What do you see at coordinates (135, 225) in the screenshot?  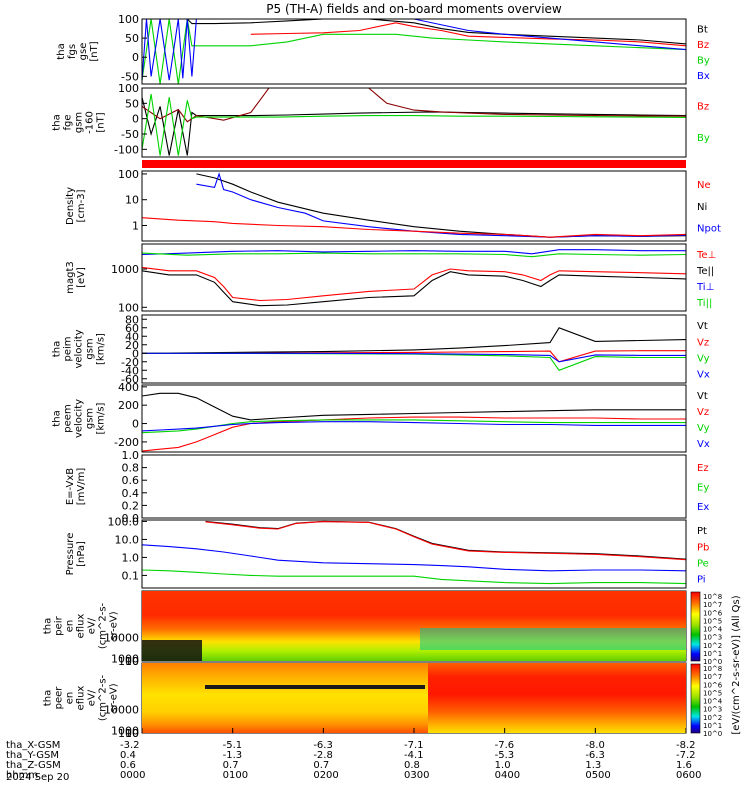 I see `y-tick-label: 1` at bounding box center [135, 225].